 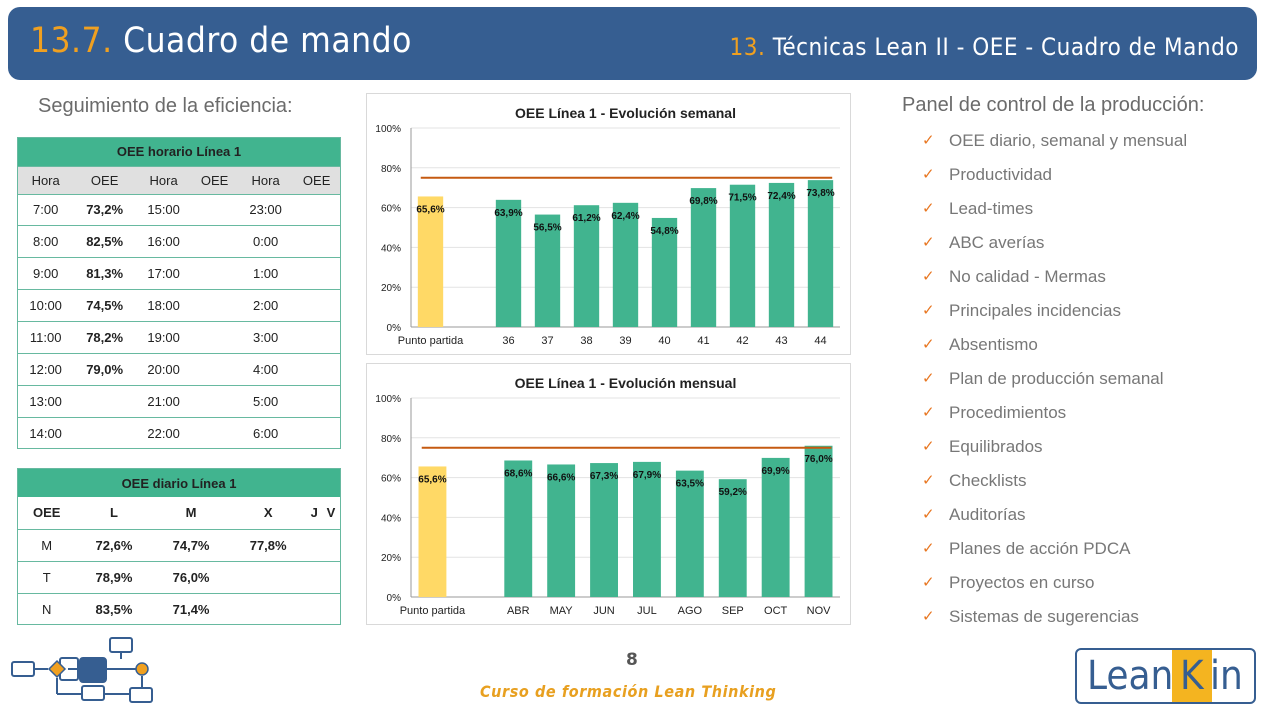 I want to click on table-row: 13:00 21:00 5:00, so click(x=179, y=400).